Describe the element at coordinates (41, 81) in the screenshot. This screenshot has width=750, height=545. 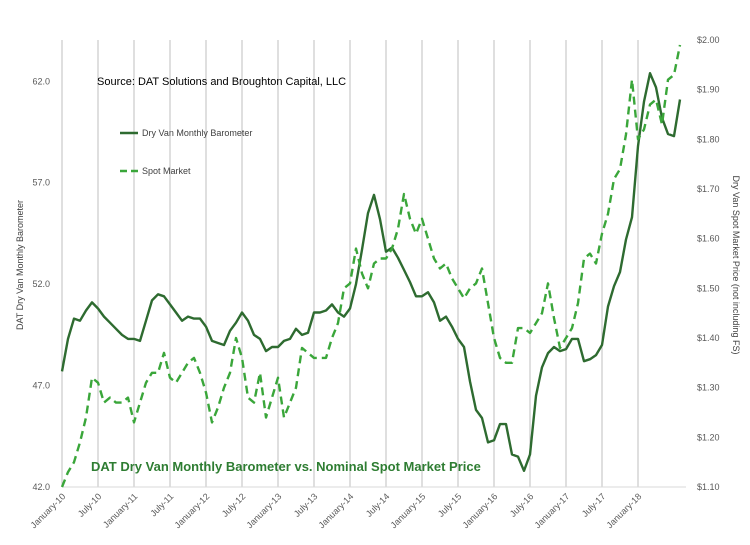
I see `left-tick-label: 62.0` at that location.